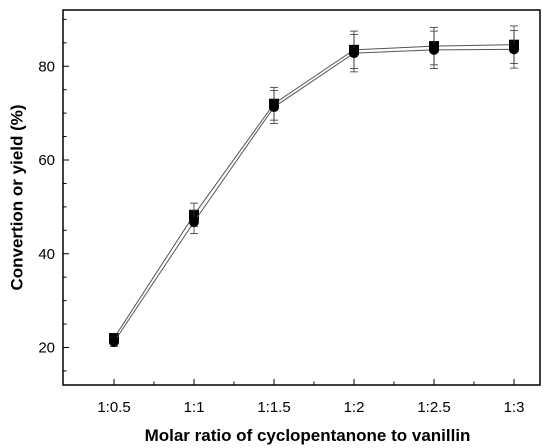 The image size is (550, 448). Describe the element at coordinates (113, 407) in the screenshot. I see `x-tick-label: 1:0.5` at that location.